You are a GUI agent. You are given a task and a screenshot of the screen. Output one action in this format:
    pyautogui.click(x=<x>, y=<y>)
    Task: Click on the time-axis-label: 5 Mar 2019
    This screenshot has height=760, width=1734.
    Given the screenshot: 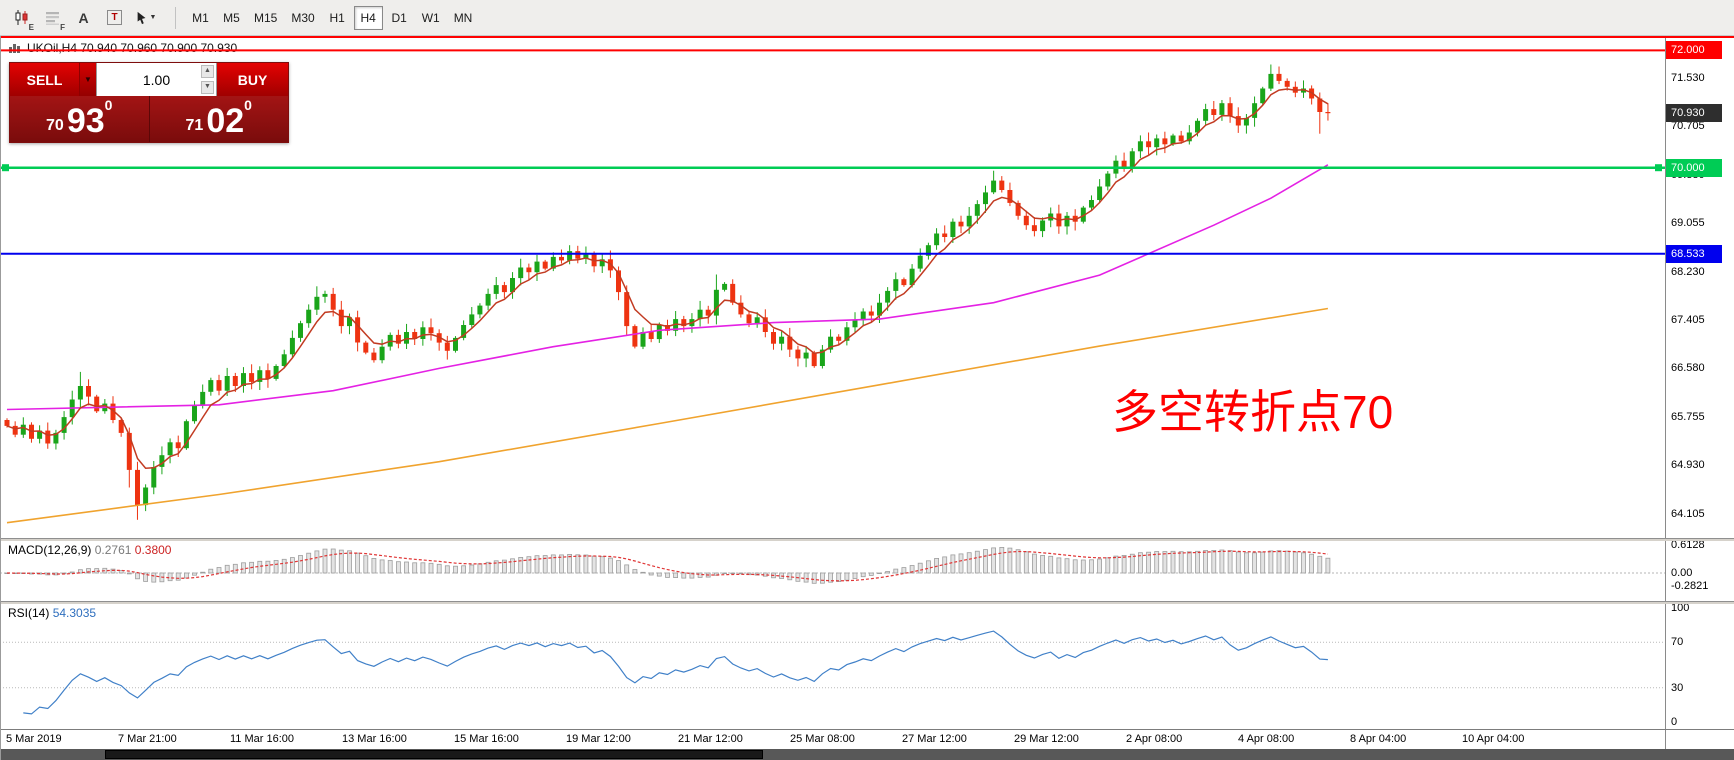 What is the action you would take?
    pyautogui.click(x=34, y=739)
    